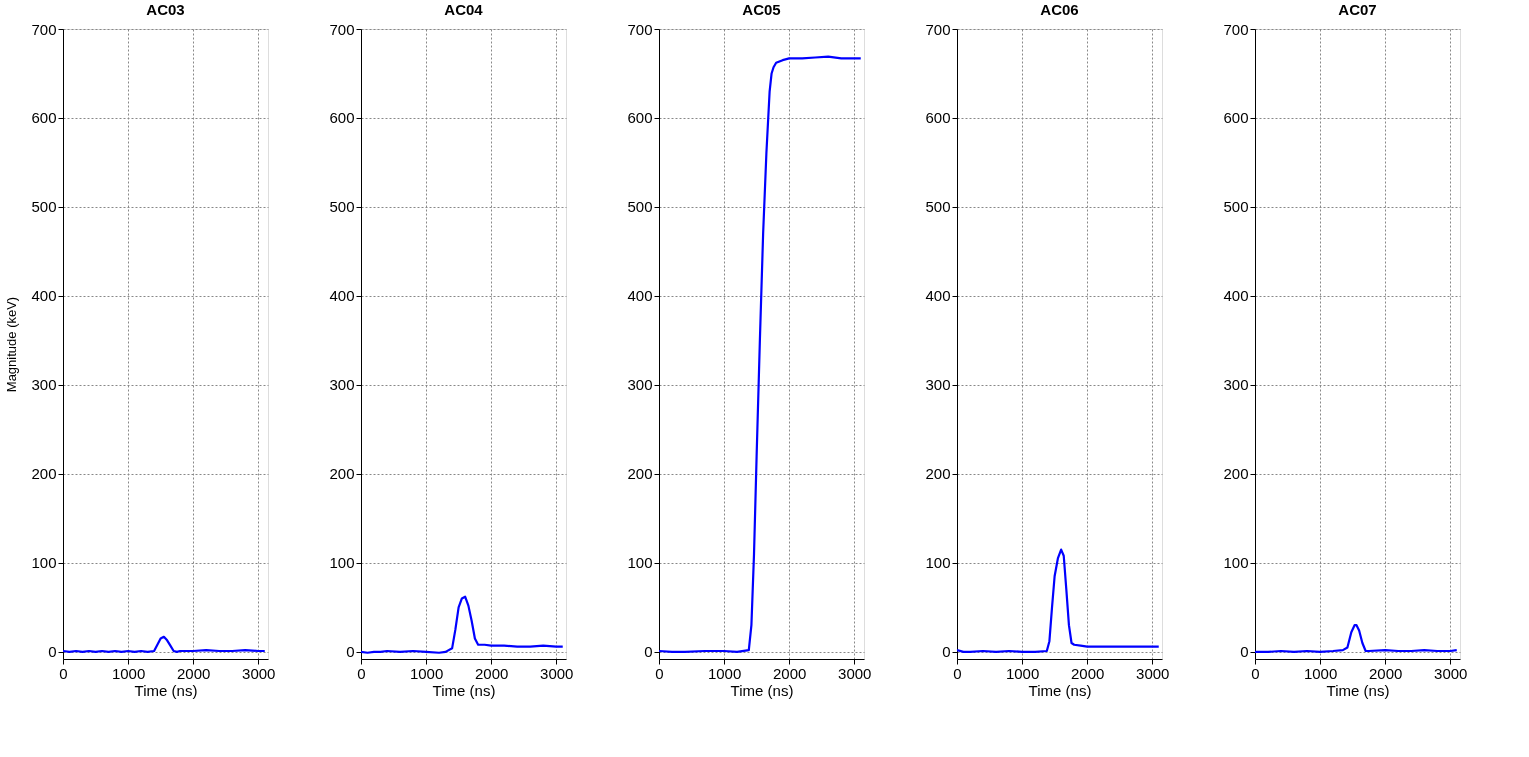 This screenshot has width=1529, height=757. I want to click on chart-title: AC07, so click(1357, 9).